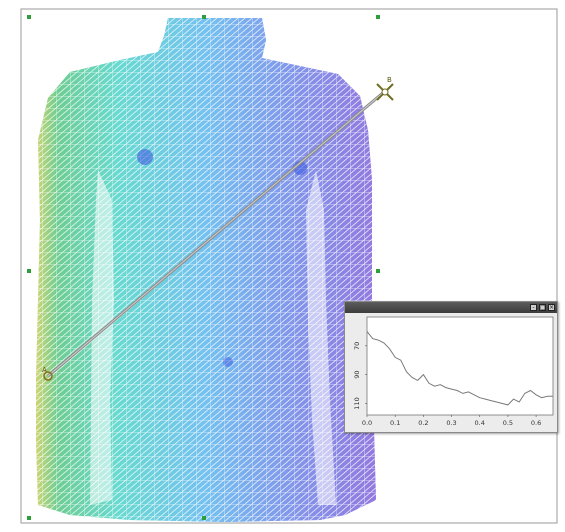  Describe the element at coordinates (29, 271) in the screenshot. I see `corner-marker-ml` at that location.